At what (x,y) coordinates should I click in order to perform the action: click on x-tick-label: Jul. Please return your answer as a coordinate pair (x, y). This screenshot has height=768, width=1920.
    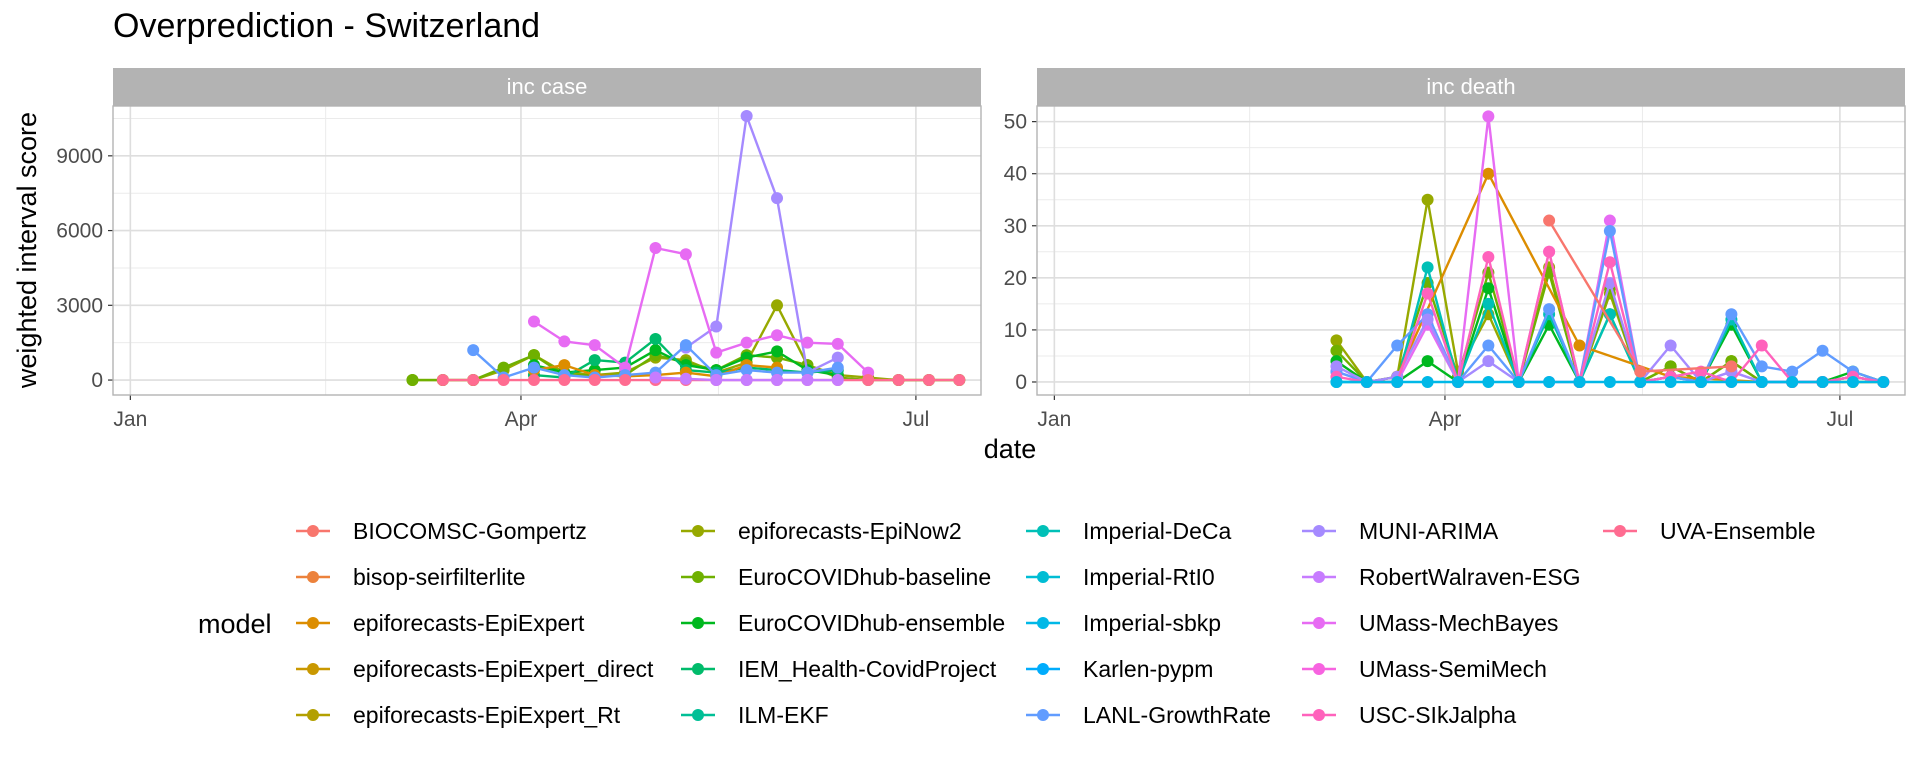
    Looking at the image, I should click on (915, 419).